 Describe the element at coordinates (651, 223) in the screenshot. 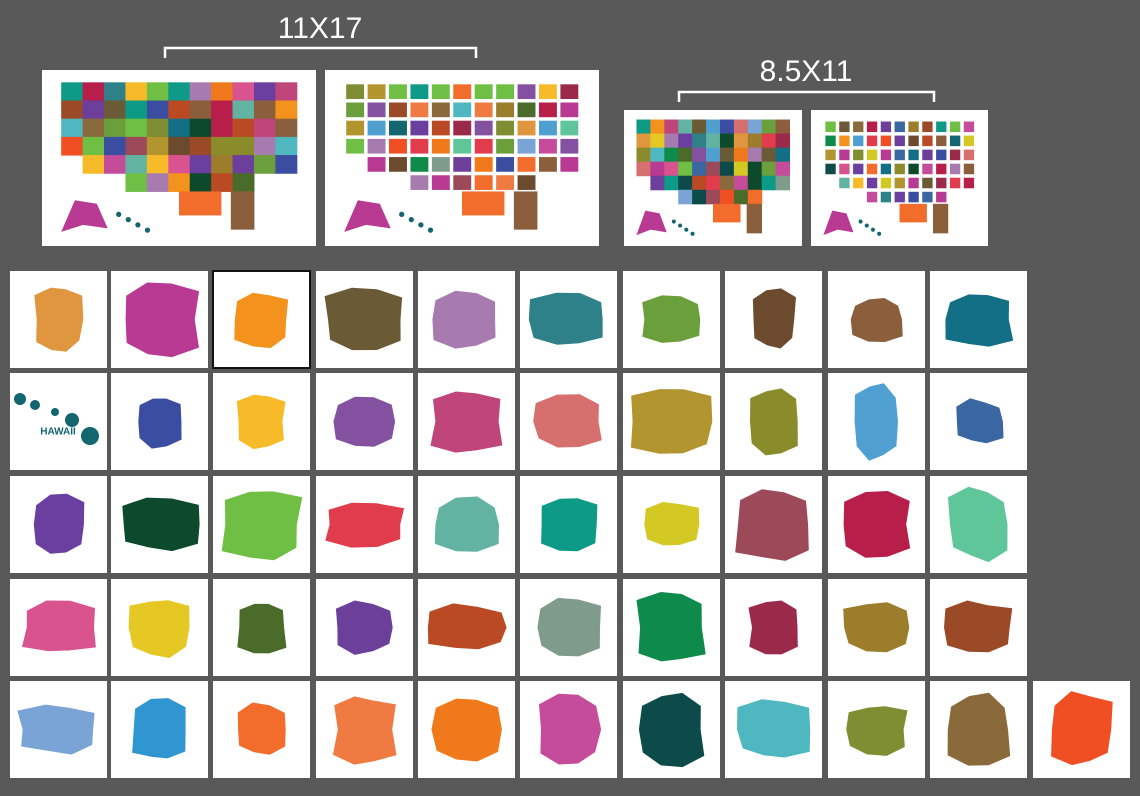

I see `map-alaska` at that location.